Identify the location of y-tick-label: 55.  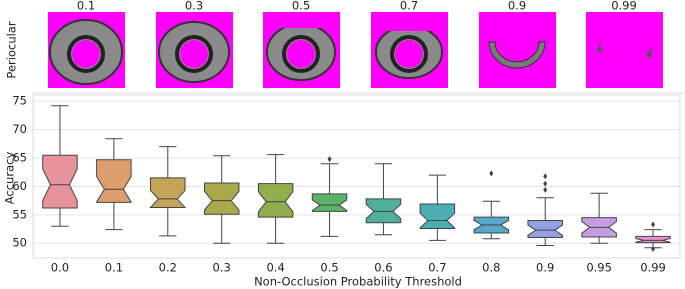
(19, 214).